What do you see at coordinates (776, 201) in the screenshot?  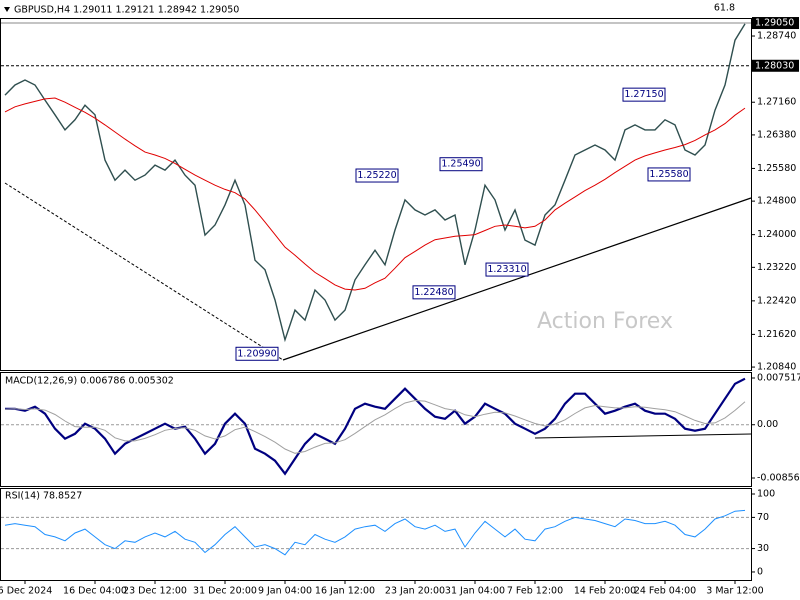 I see `y-tick-label: 1.24800` at bounding box center [776, 201].